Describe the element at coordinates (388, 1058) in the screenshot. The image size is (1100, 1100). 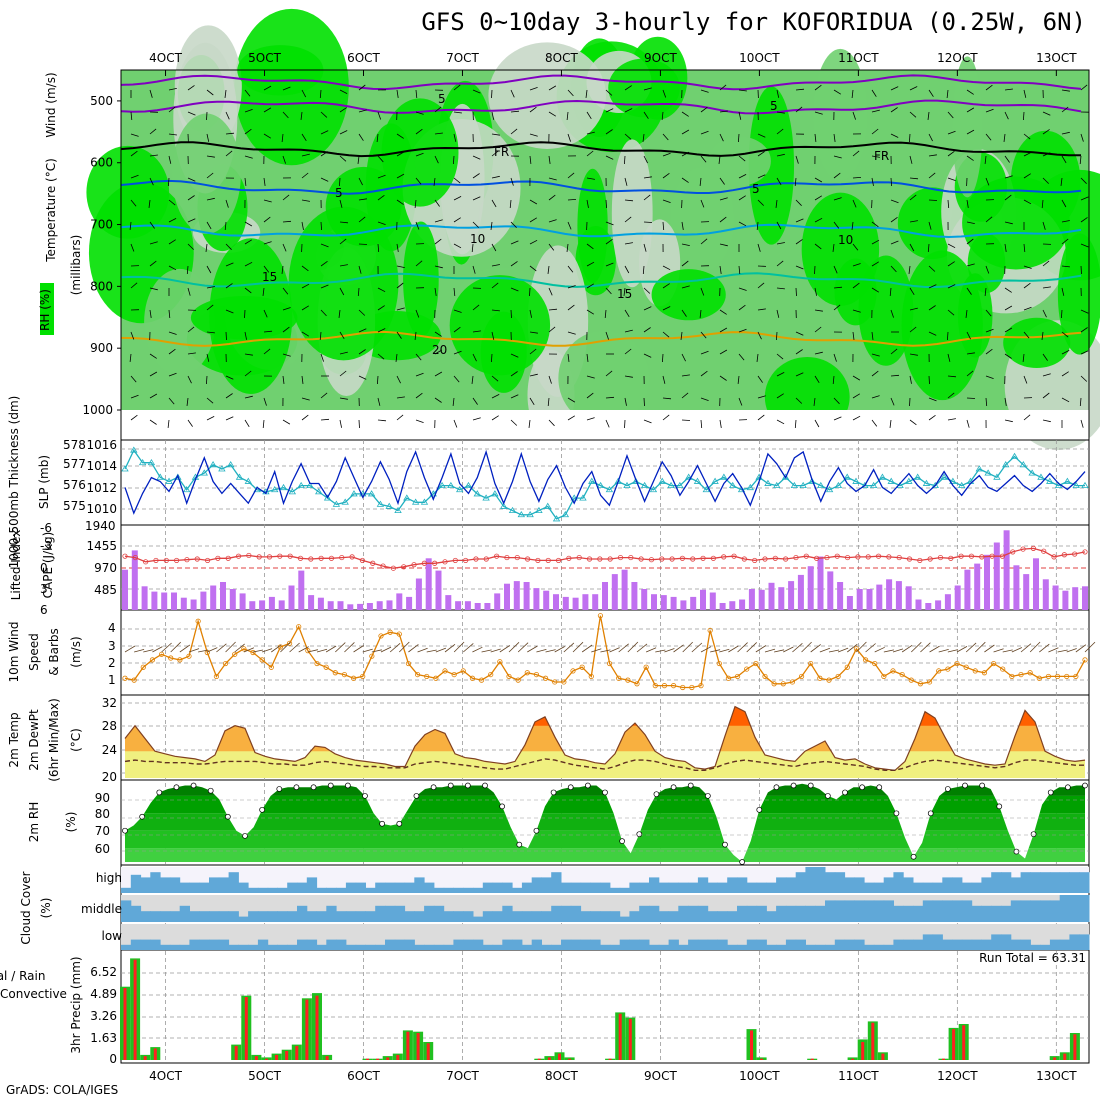
I see `precip-convective-bar` at that location.